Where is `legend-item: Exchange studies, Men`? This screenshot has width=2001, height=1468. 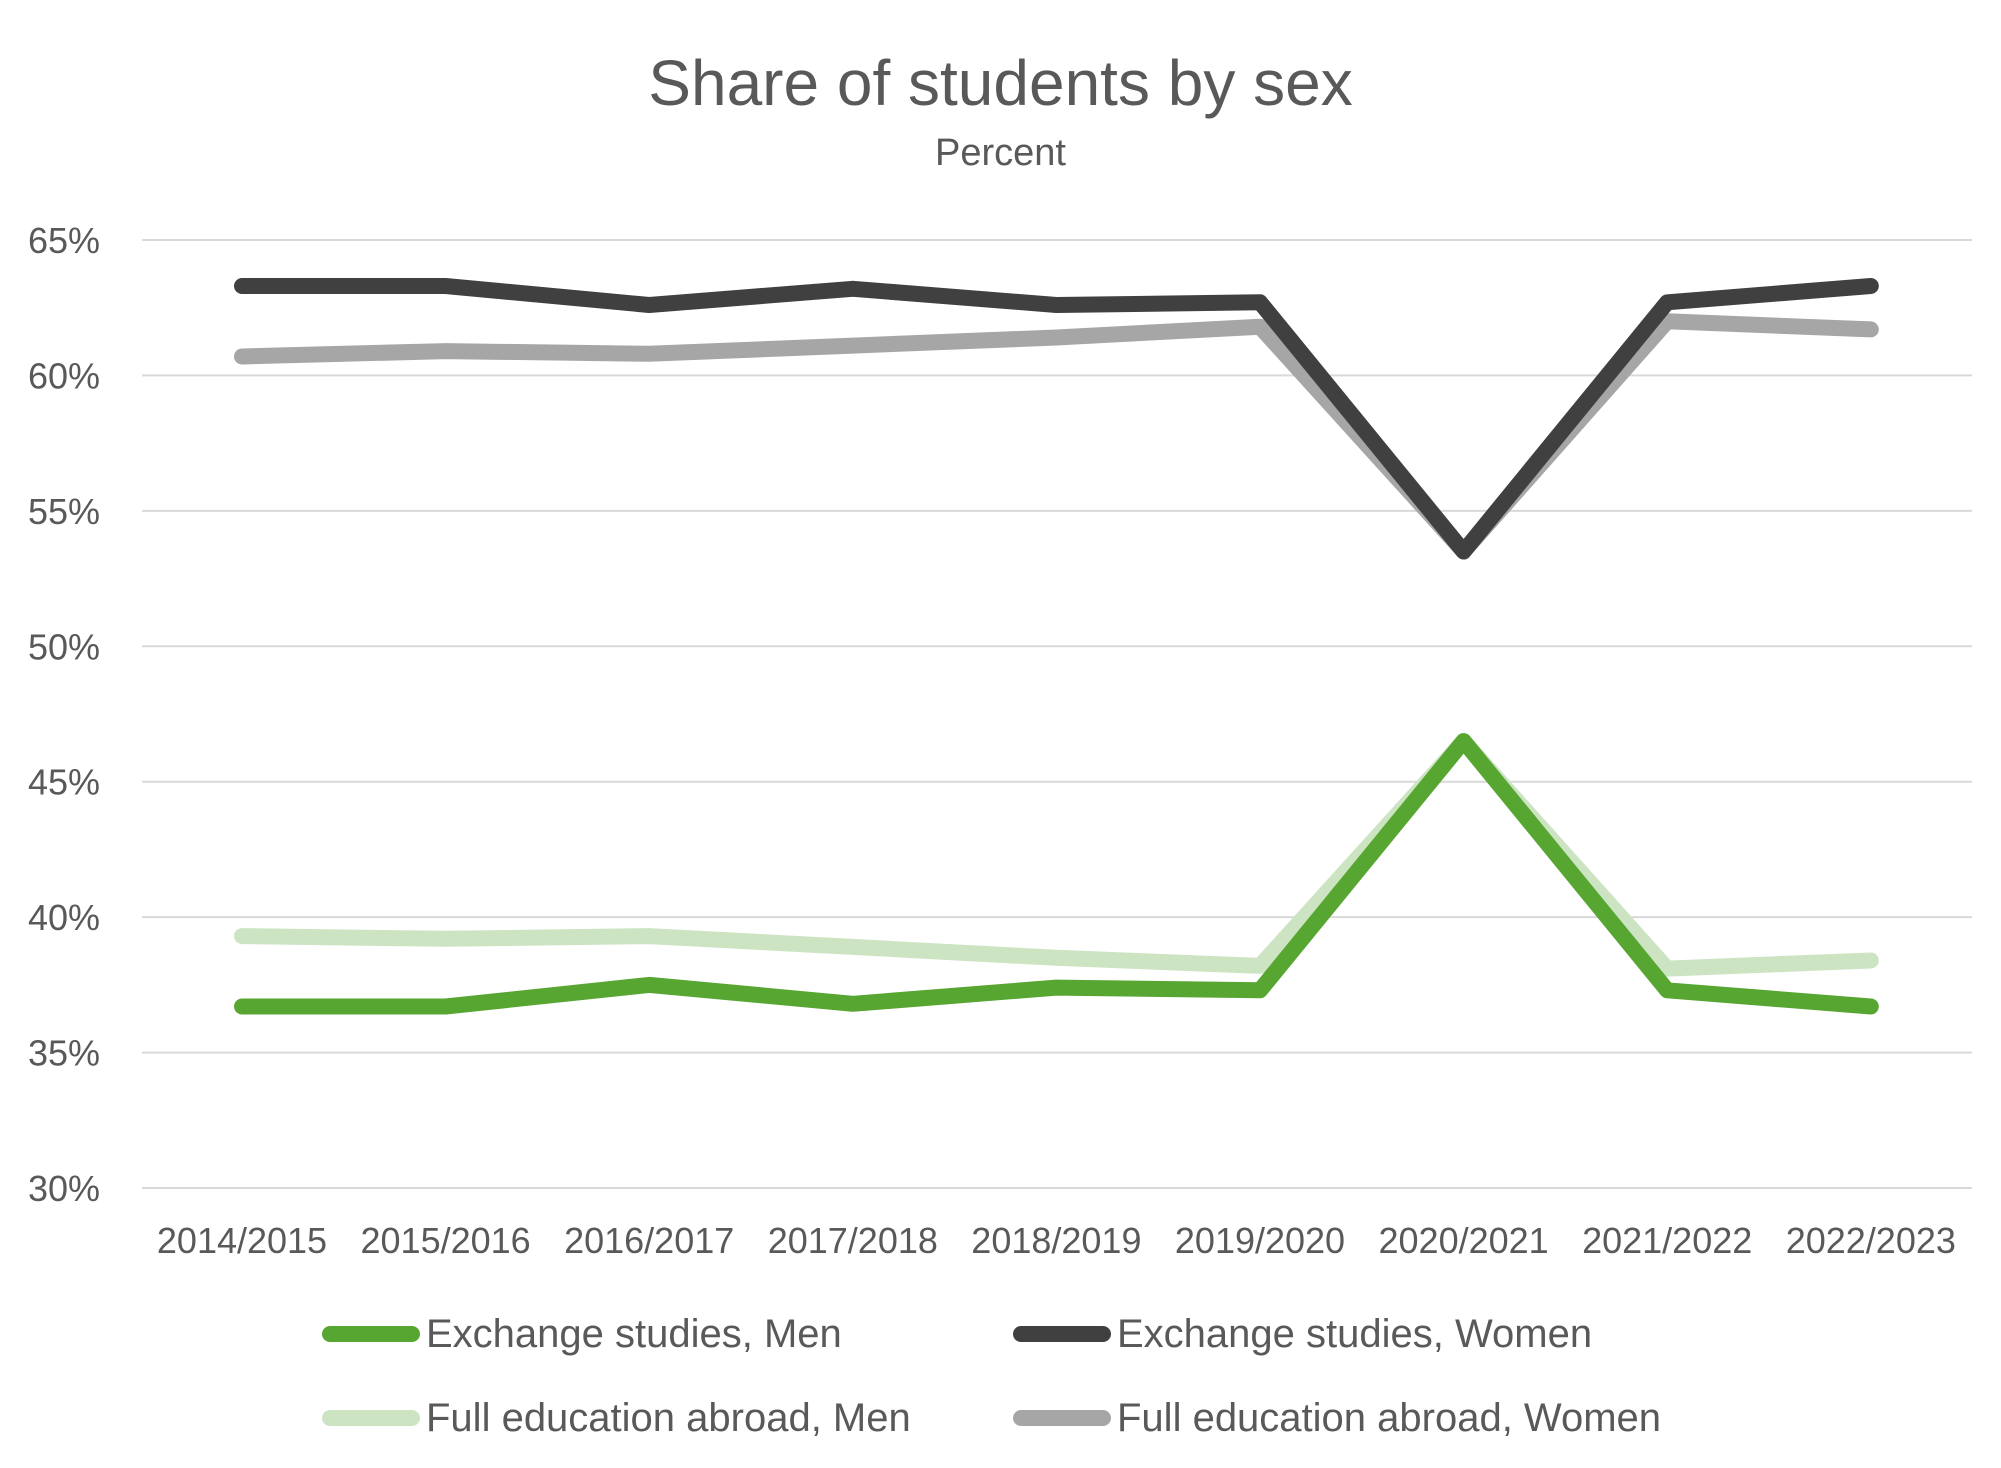 legend-item: Exchange studies, Men is located at coordinates (582, 1334).